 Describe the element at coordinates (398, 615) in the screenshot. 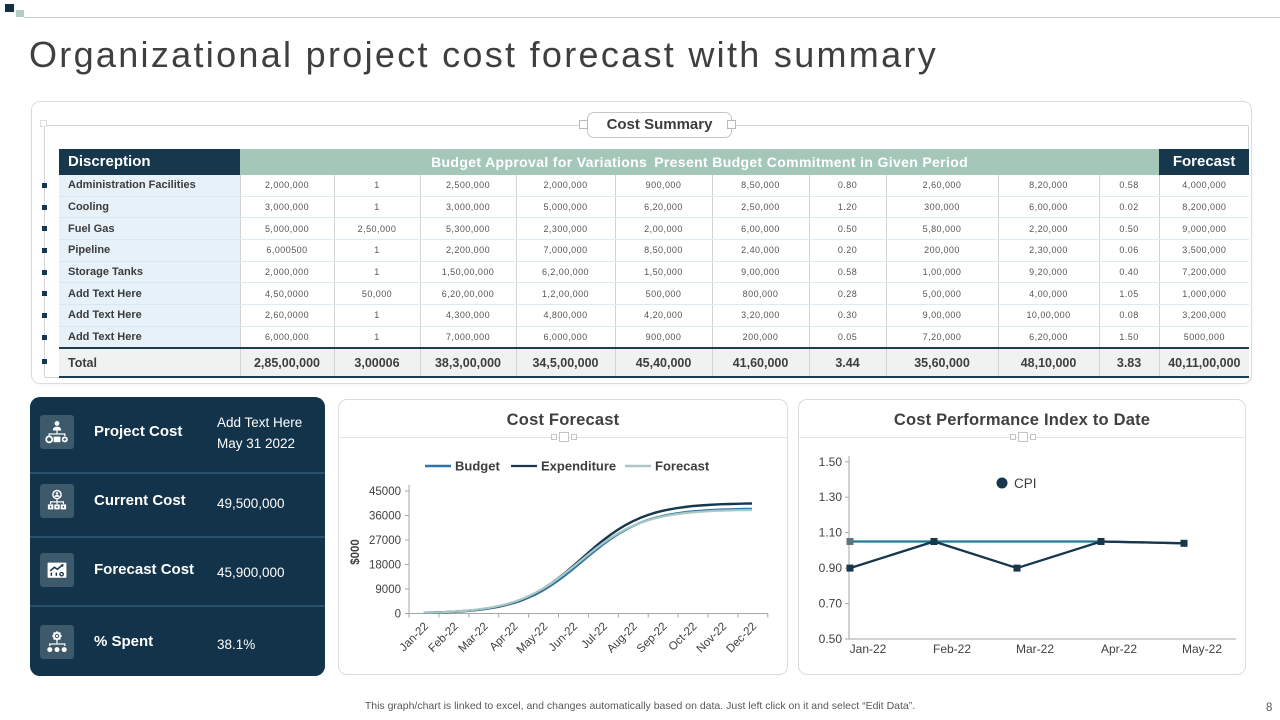

I see `svg-text: 0` at that location.